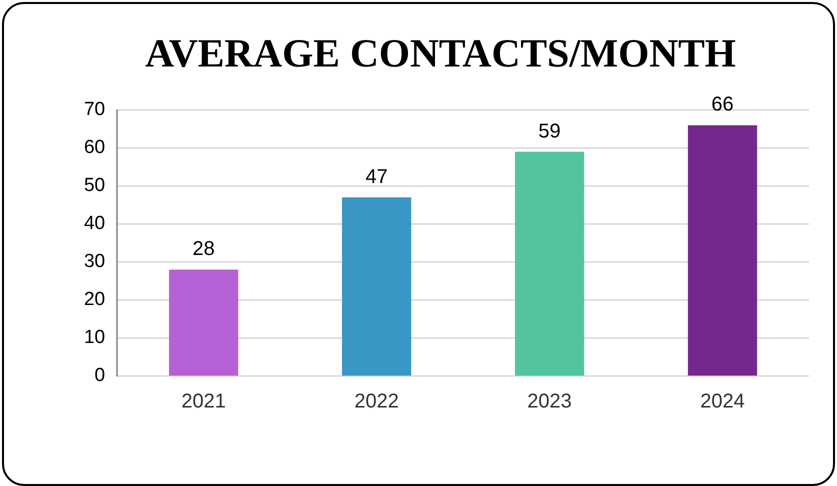 The width and height of the screenshot is (837, 486). I want to click on y-tick-label: 50, so click(95, 185).